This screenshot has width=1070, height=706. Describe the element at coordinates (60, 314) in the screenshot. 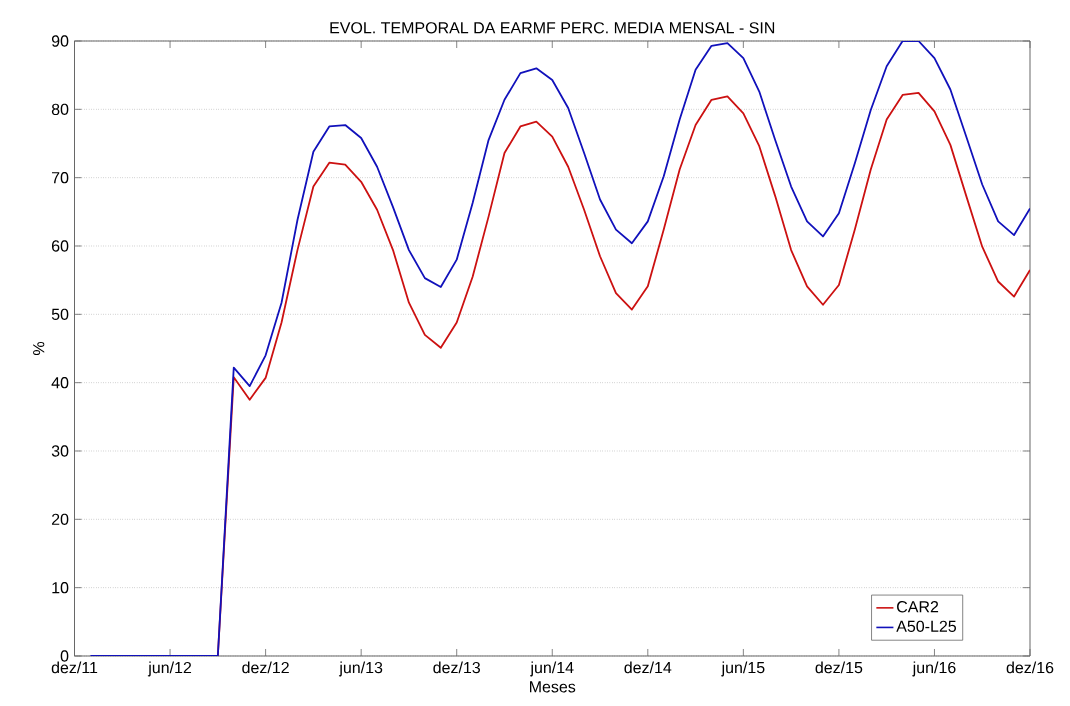

I see `y-tick-label: 50` at that location.